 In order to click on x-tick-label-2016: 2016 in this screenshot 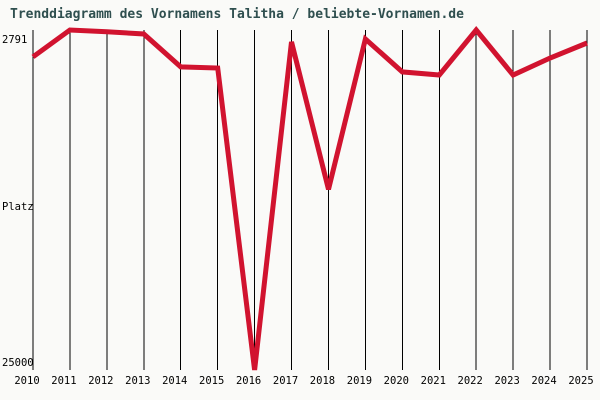, I will do `click(248, 381)`.